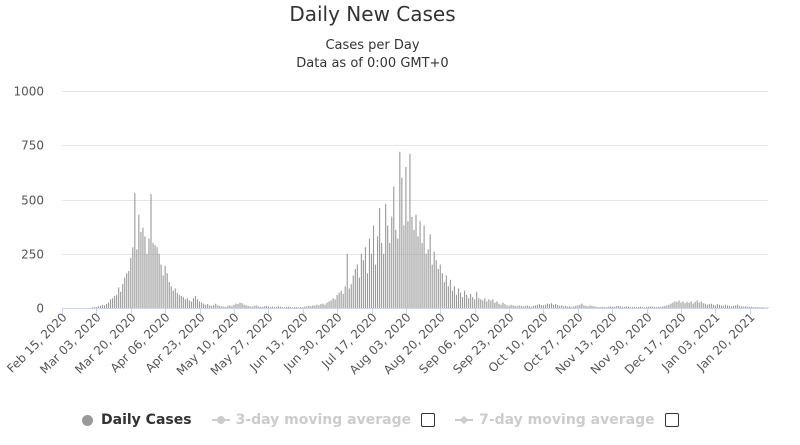 Image resolution: width=800 pixels, height=445 pixels. Describe the element at coordinates (428, 420) in the screenshot. I see `checkbox-3-day-moving-average` at that location.